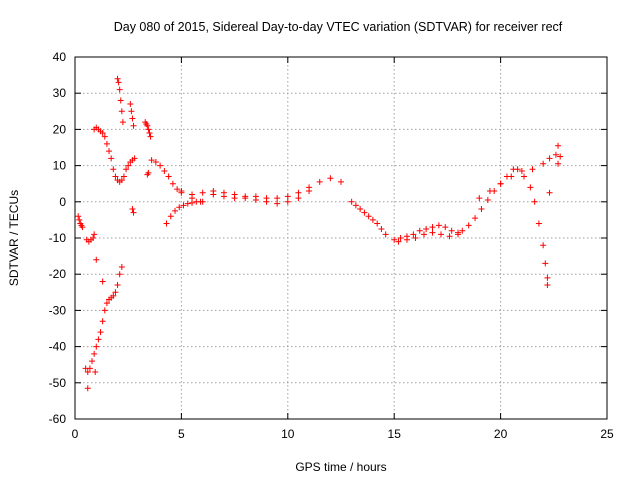  Describe the element at coordinates (75, 434) in the screenshot. I see `x-tick-label: 0` at that location.